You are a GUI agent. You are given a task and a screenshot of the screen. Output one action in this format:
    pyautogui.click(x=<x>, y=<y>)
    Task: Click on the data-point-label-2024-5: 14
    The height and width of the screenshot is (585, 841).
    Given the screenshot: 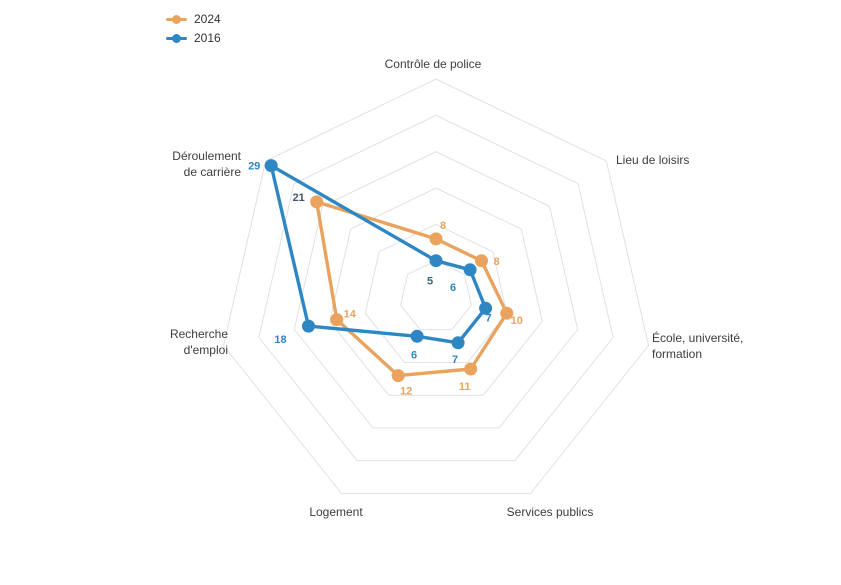 What is the action you would take?
    pyautogui.click(x=350, y=315)
    